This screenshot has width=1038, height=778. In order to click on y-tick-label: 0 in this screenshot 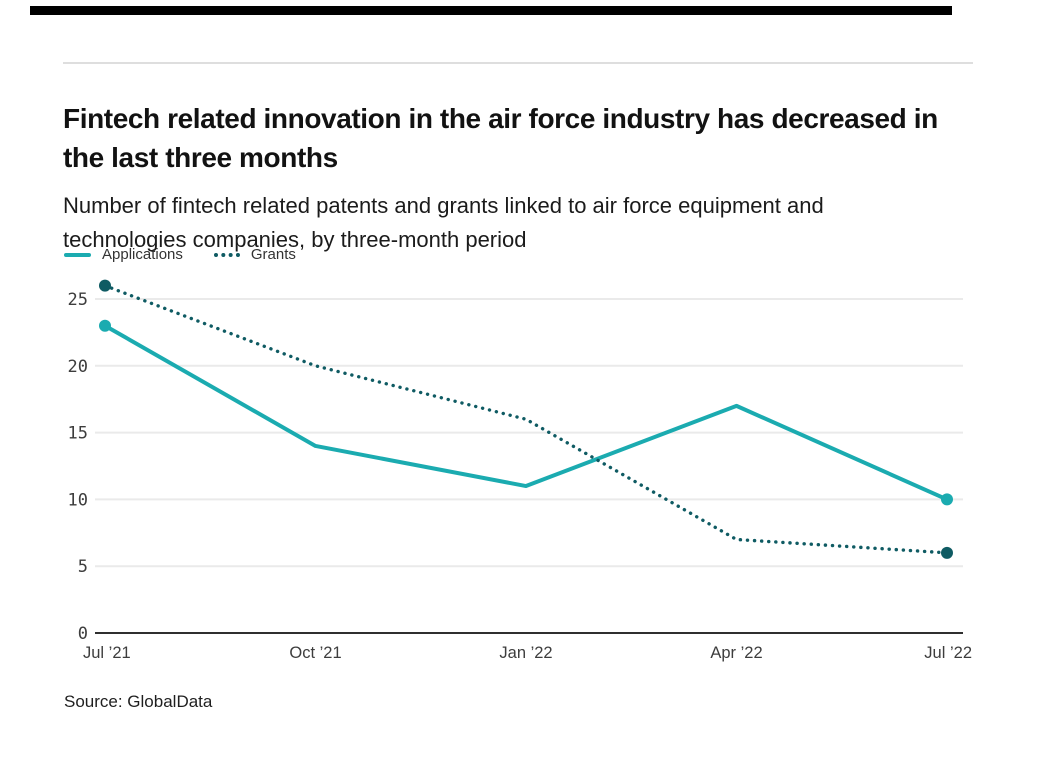, I will do `click(83, 634)`.